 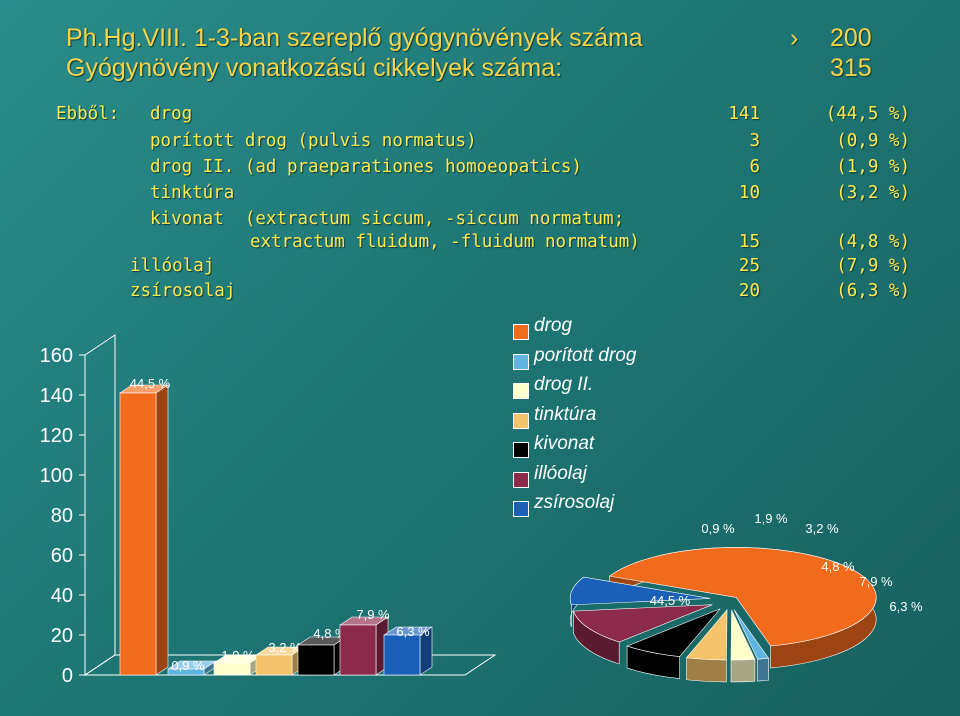 What do you see at coordinates (314, 68) in the screenshot?
I see `header-line2: Gyógynövény vonatkozású cikkelyek száma:` at bounding box center [314, 68].